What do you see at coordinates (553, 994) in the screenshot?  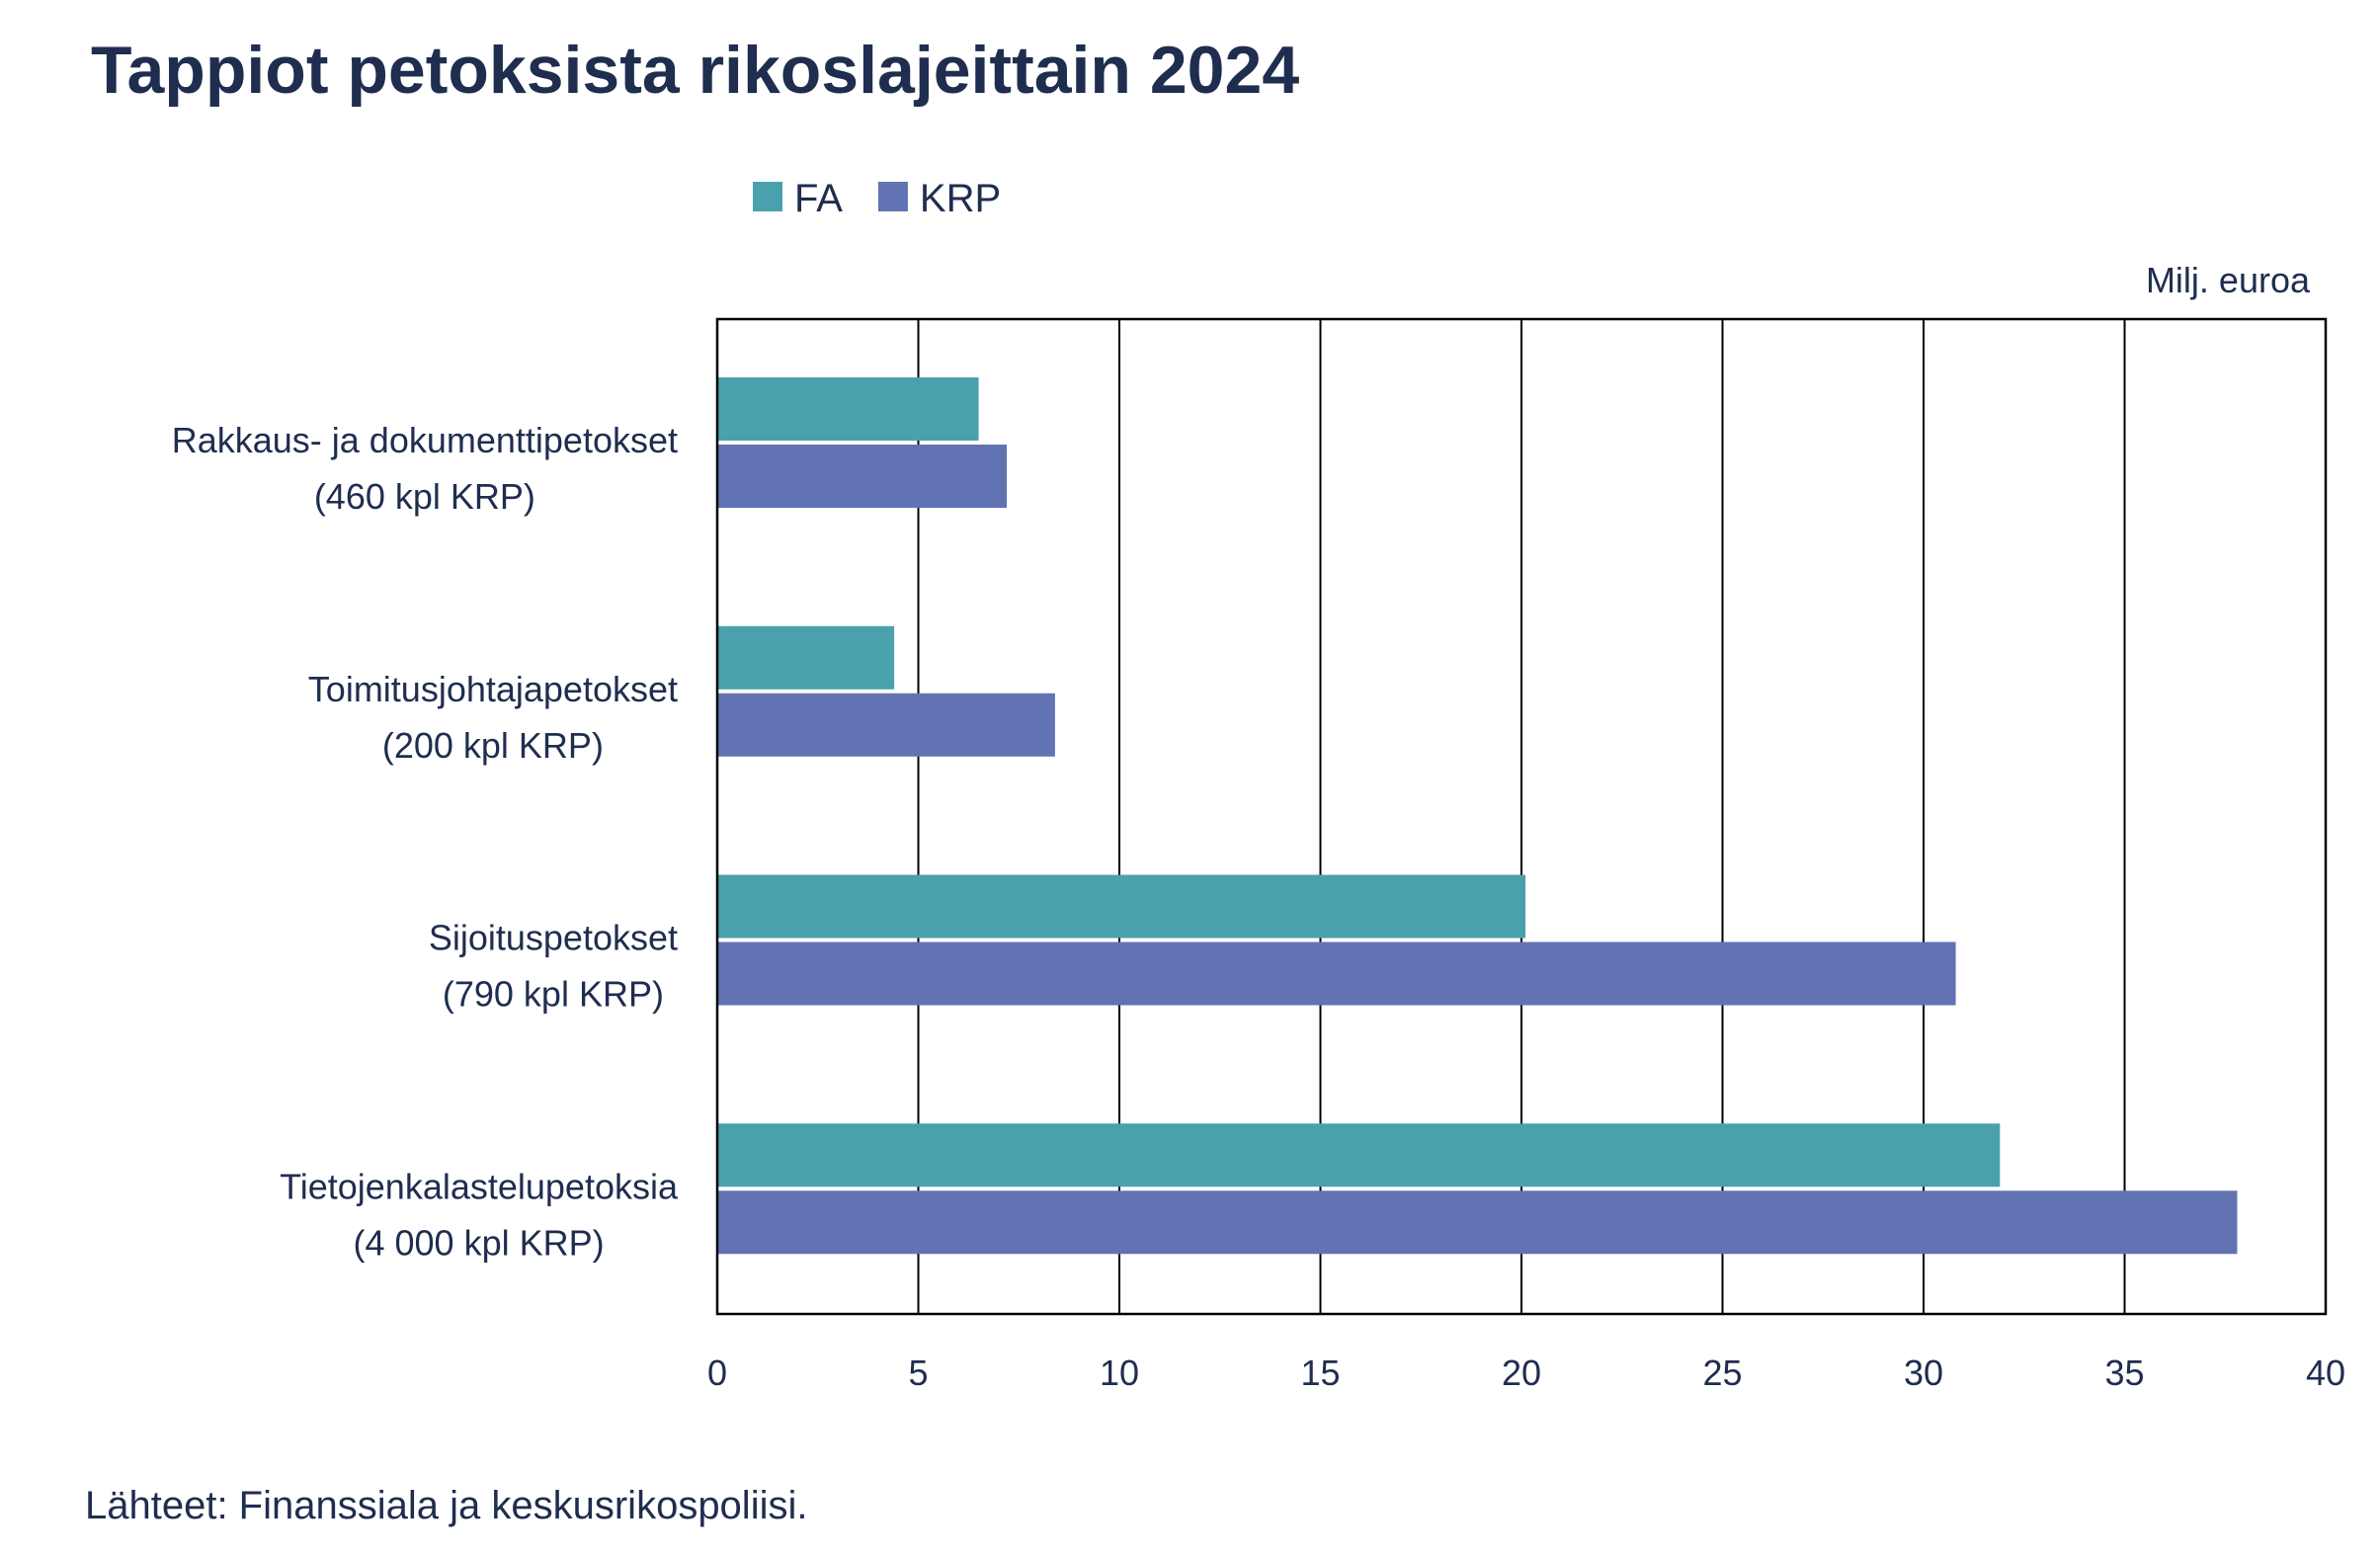 I see `category-count-label: (790 kpl KRP)` at bounding box center [553, 994].